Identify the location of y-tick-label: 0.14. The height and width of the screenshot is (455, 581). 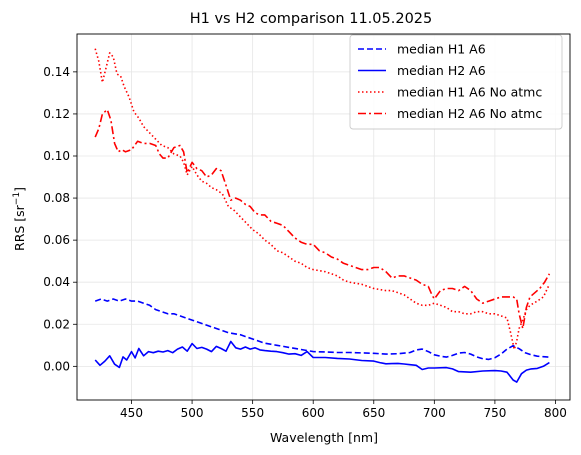
(56, 72).